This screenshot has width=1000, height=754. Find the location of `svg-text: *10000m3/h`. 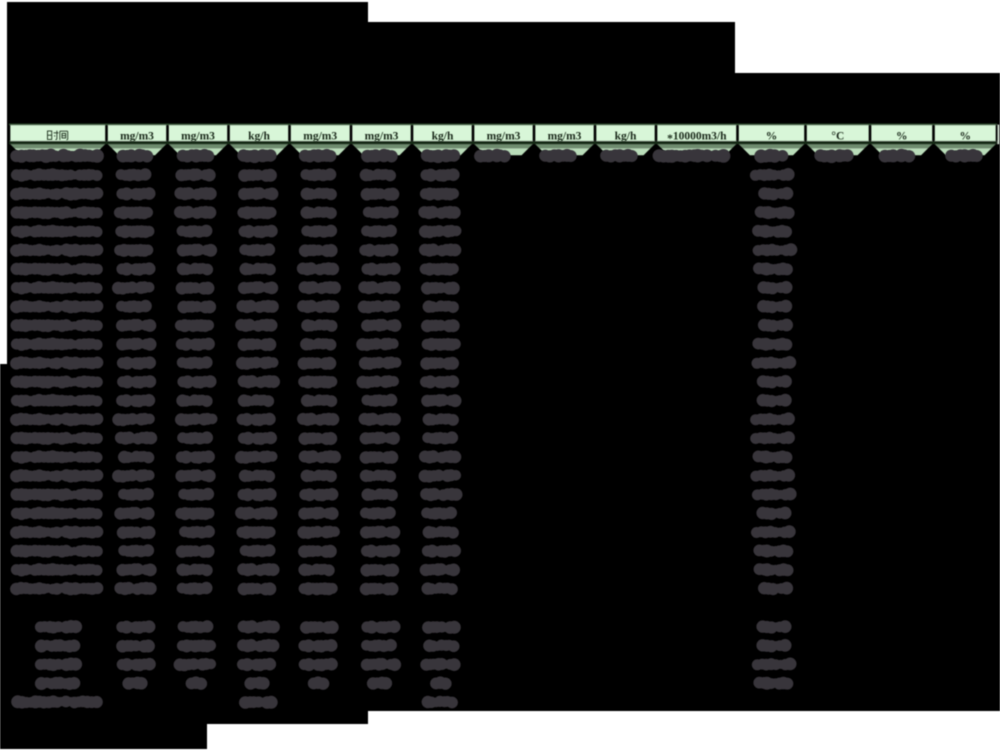

svg-text: *10000m3/h is located at coordinates (697, 138).